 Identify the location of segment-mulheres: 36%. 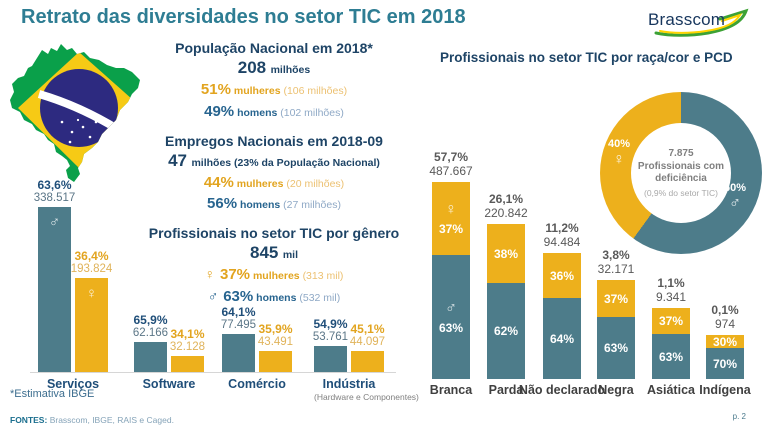
(562, 275).